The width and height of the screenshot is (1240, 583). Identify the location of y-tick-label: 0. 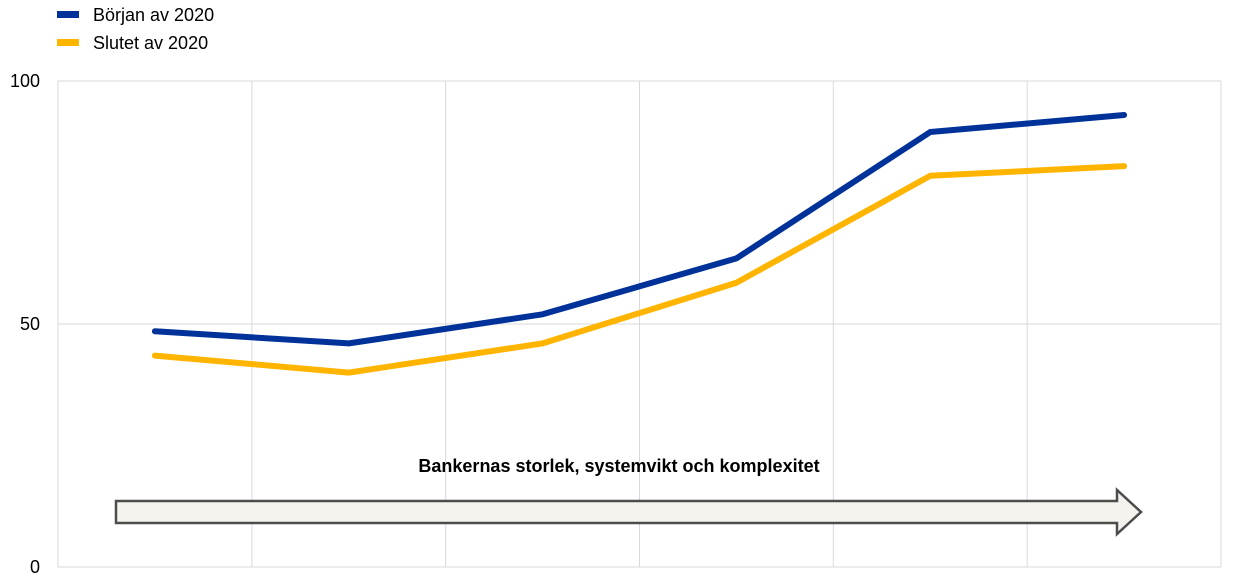
(35, 567).